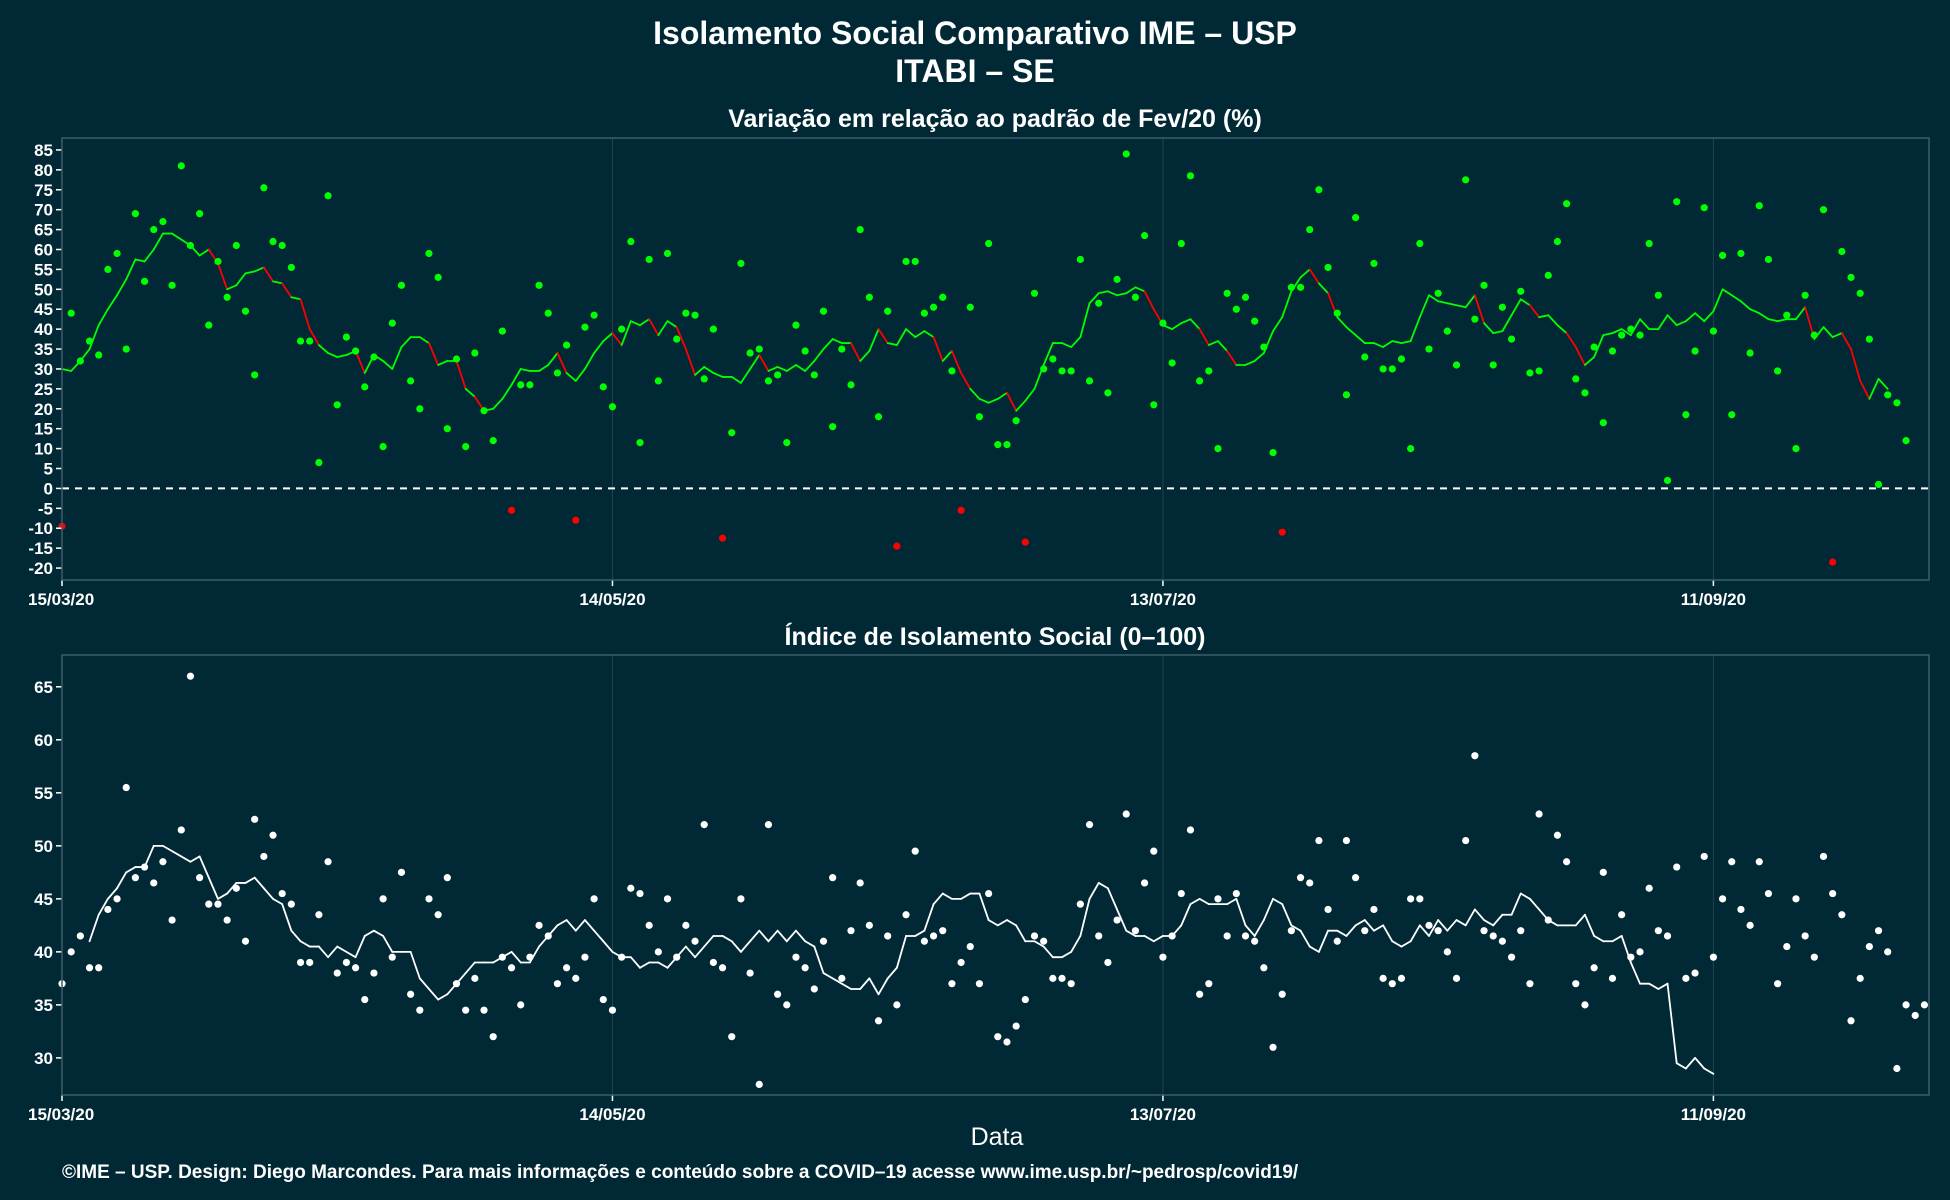  Describe the element at coordinates (1713, 599) in the screenshot. I see `x-tick-label: 11/09/20` at that location.